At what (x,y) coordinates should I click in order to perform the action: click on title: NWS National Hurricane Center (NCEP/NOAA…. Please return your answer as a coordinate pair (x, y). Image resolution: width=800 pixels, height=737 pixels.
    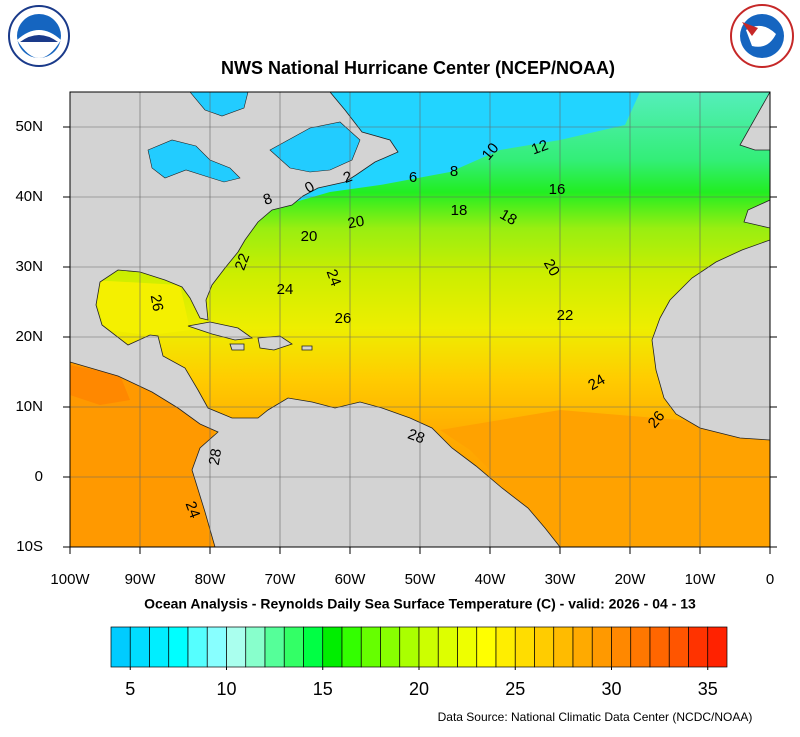
    Looking at the image, I should click on (418, 68).